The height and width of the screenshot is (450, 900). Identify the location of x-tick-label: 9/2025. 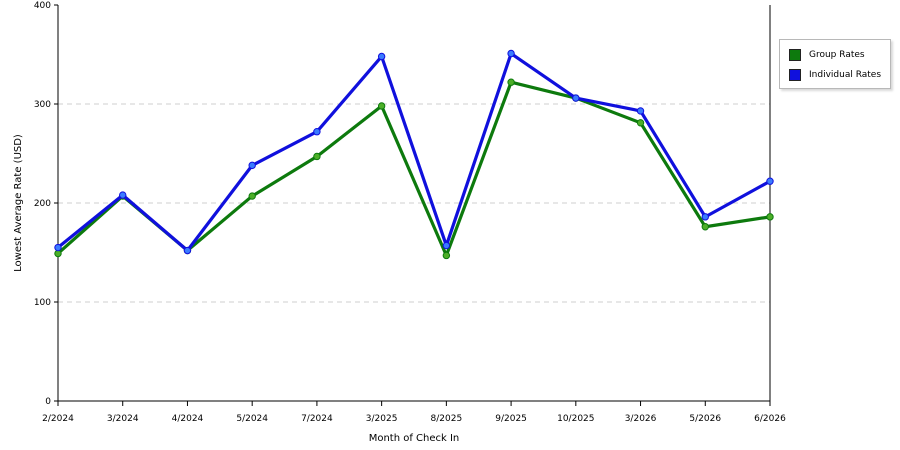
(511, 419).